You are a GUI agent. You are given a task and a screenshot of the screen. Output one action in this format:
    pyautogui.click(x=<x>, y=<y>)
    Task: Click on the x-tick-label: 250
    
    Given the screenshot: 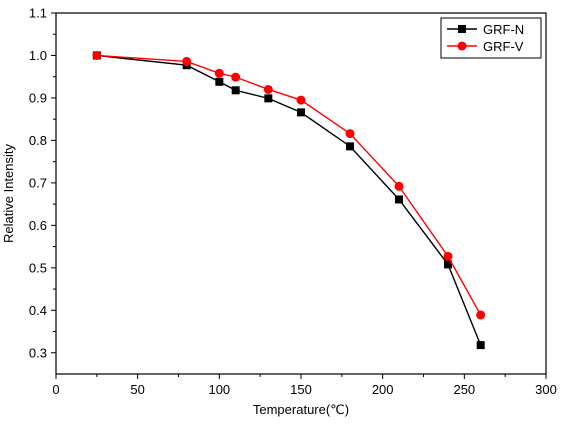 What is the action you would take?
    pyautogui.click(x=464, y=389)
    